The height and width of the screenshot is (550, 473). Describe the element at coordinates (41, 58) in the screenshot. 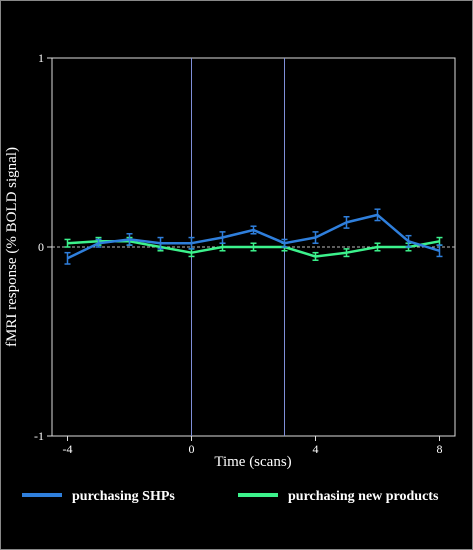

I see `y-tick-label: 1` at that location.